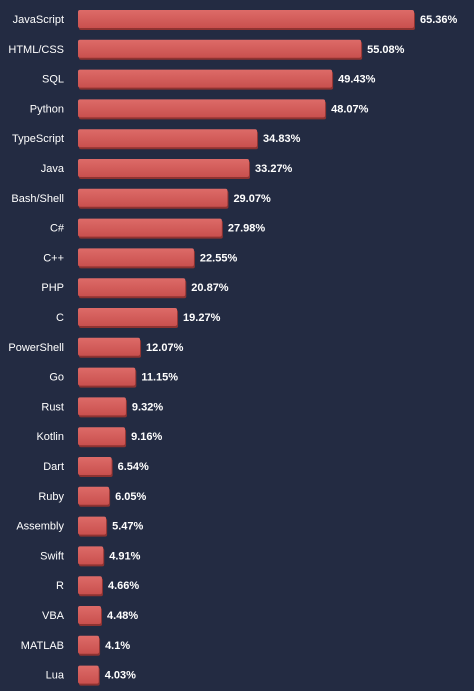 Image resolution: width=474 pixels, height=691 pixels. I want to click on bar-row: Go 11.15%, so click(113, 377).